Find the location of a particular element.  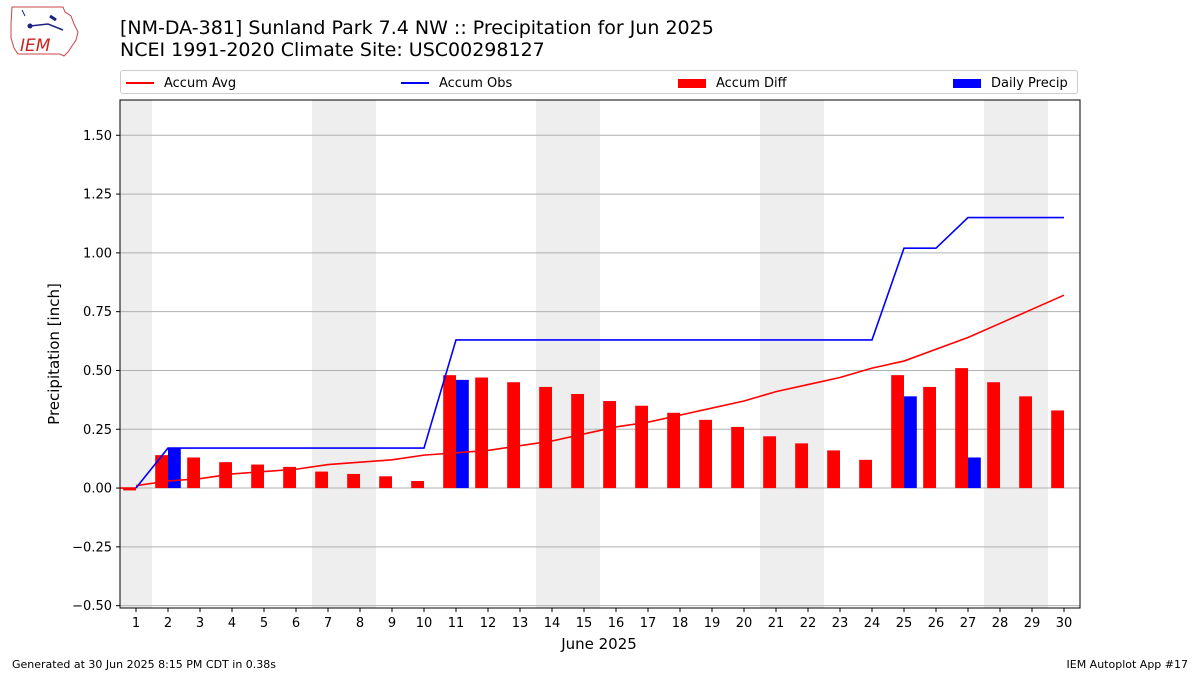

x-tick-label: 24 is located at coordinates (872, 623).